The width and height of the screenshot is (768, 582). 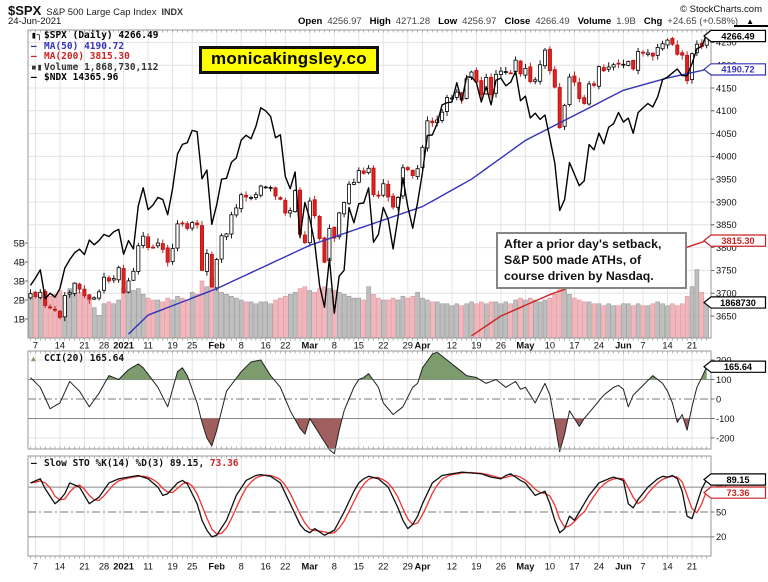 I want to click on chg-label: Chg, so click(x=653, y=21).